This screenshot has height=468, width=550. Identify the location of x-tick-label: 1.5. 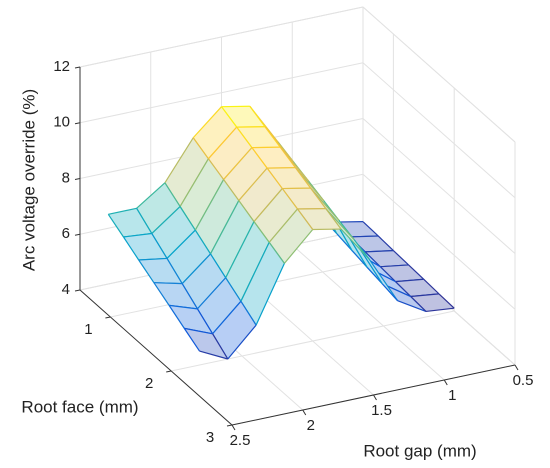
(381, 410).